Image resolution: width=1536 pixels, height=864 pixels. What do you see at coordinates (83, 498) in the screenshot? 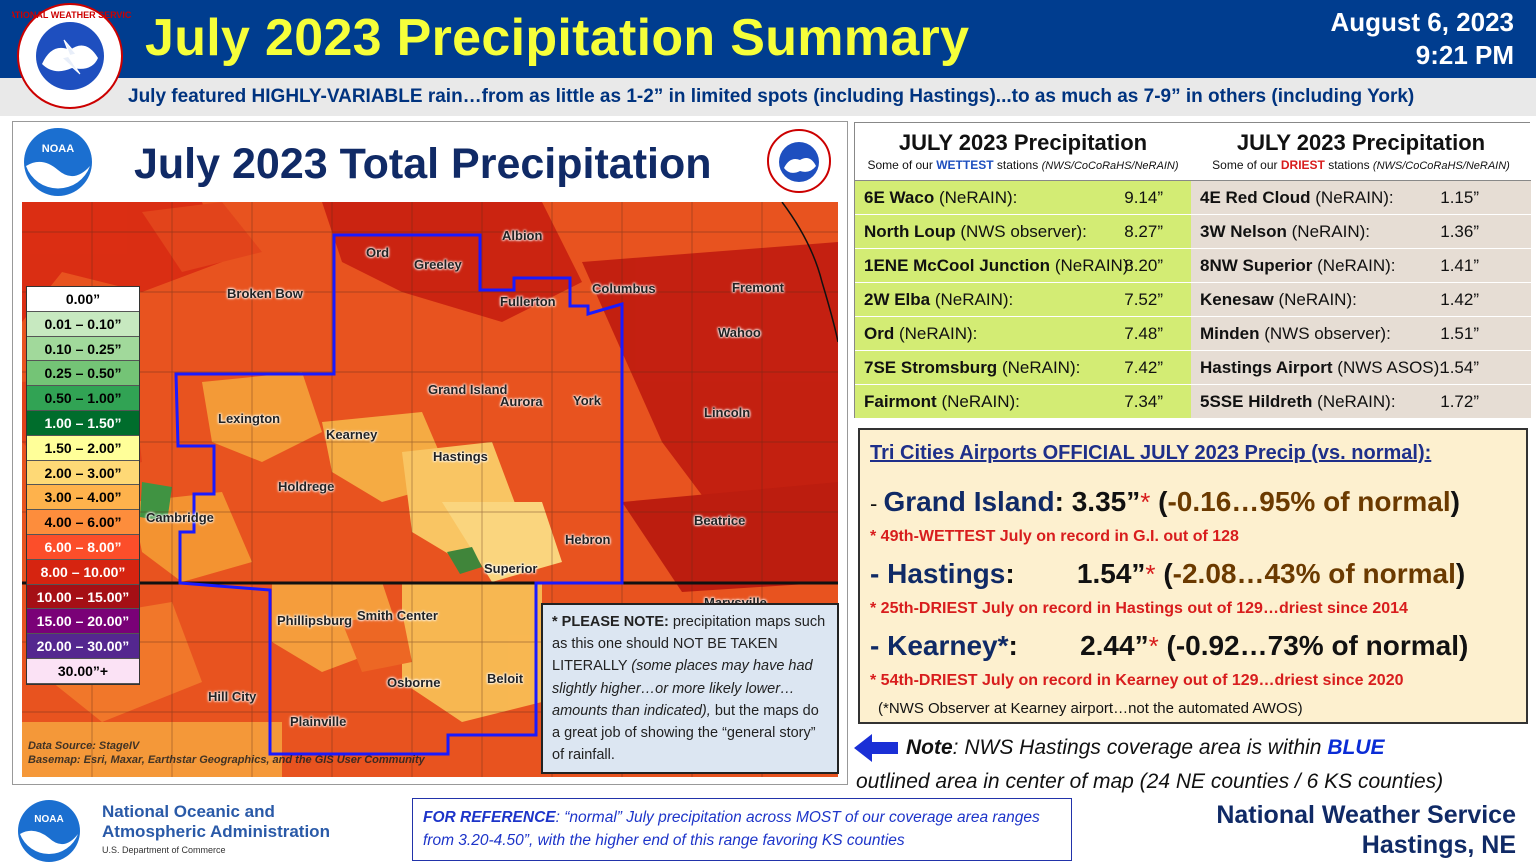
I see `legend-row: 3.00 – 4.00”` at bounding box center [83, 498].